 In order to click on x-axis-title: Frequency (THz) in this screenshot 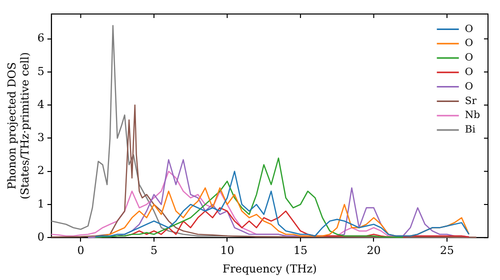, I will do `click(269, 269)`.